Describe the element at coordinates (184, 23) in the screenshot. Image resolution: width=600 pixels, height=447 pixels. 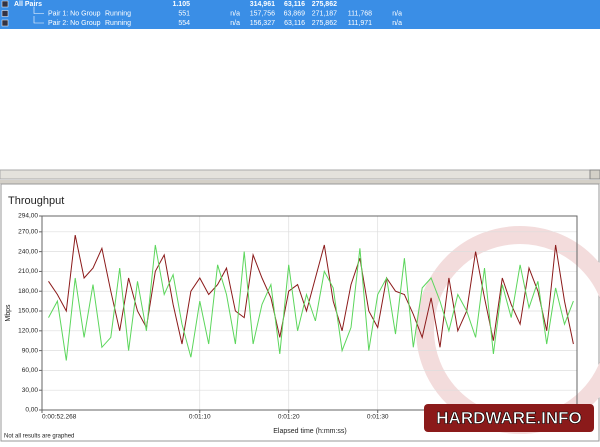
I see `row-cell: 554` at that location.